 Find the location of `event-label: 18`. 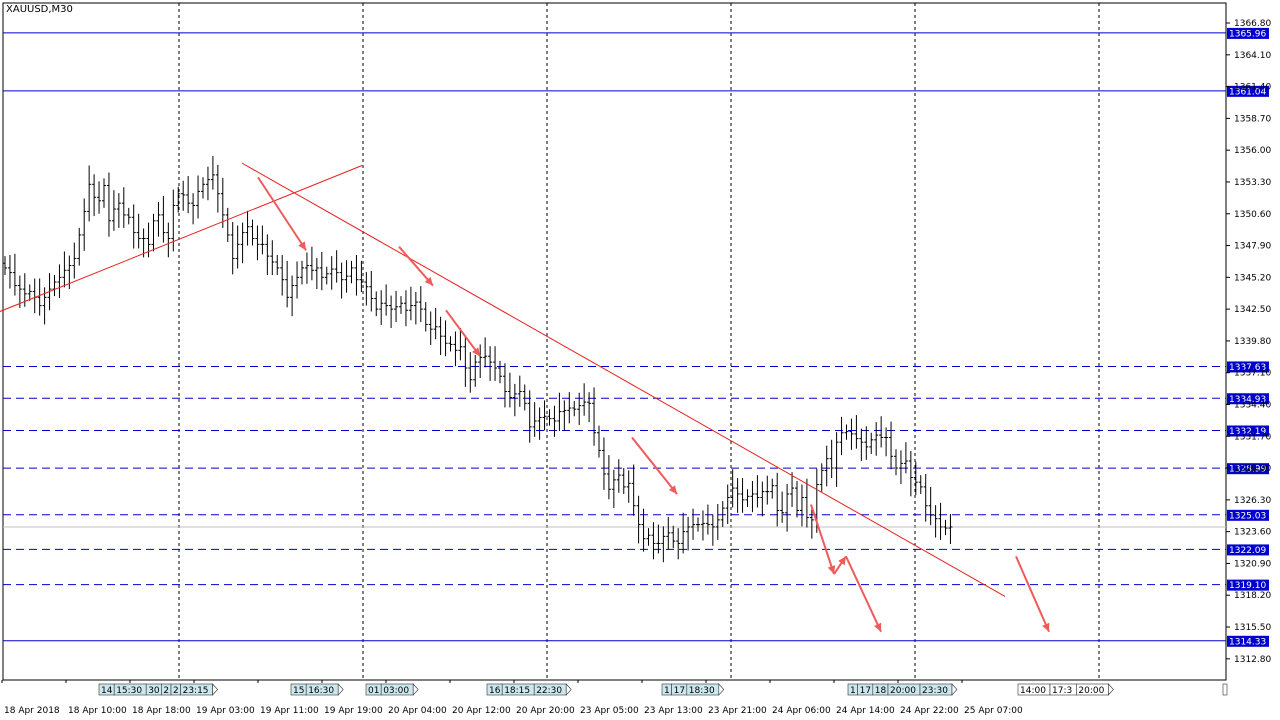

event-label: 18 is located at coordinates (881, 691).